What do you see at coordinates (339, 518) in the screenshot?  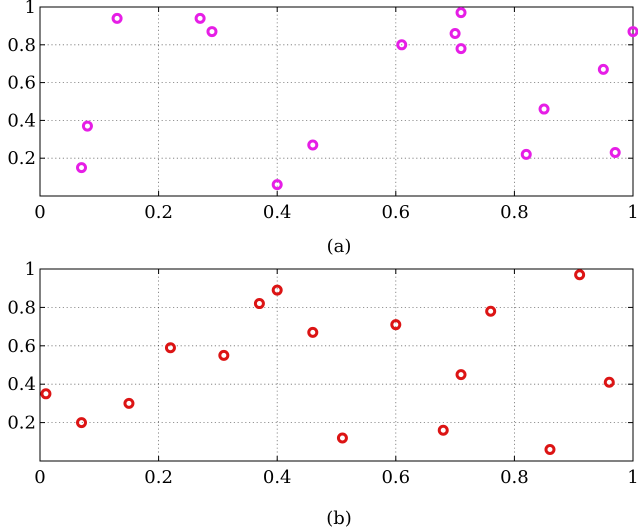 I see `panel-b-caption: (b)` at bounding box center [339, 518].